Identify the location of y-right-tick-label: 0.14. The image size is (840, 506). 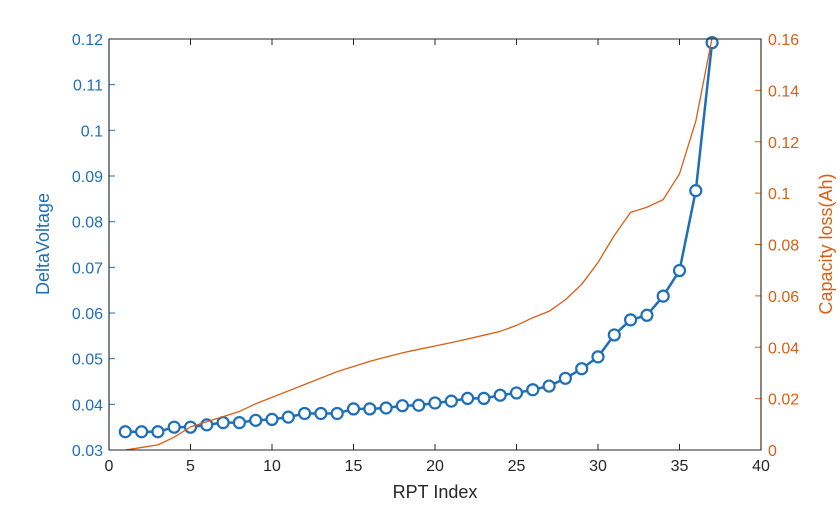
(783, 91).